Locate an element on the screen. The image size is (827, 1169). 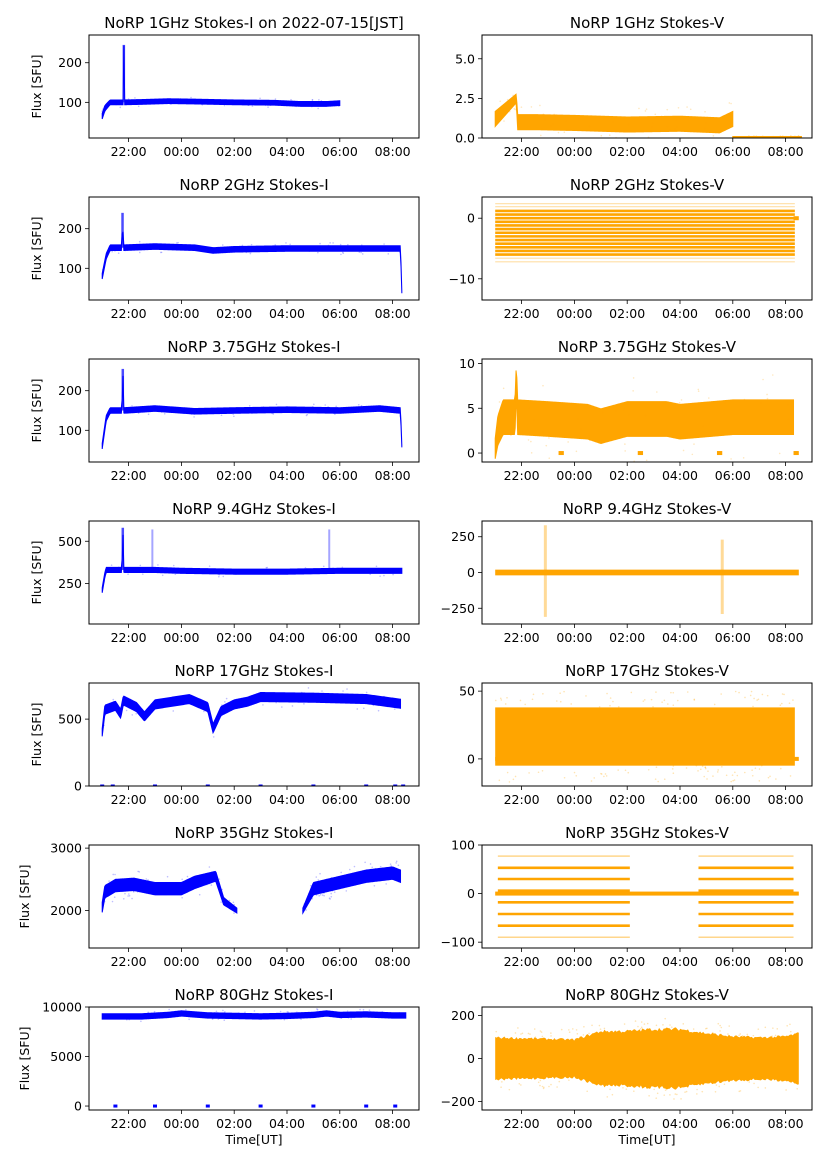
series-stokes-i is located at coordinates (221, 82).